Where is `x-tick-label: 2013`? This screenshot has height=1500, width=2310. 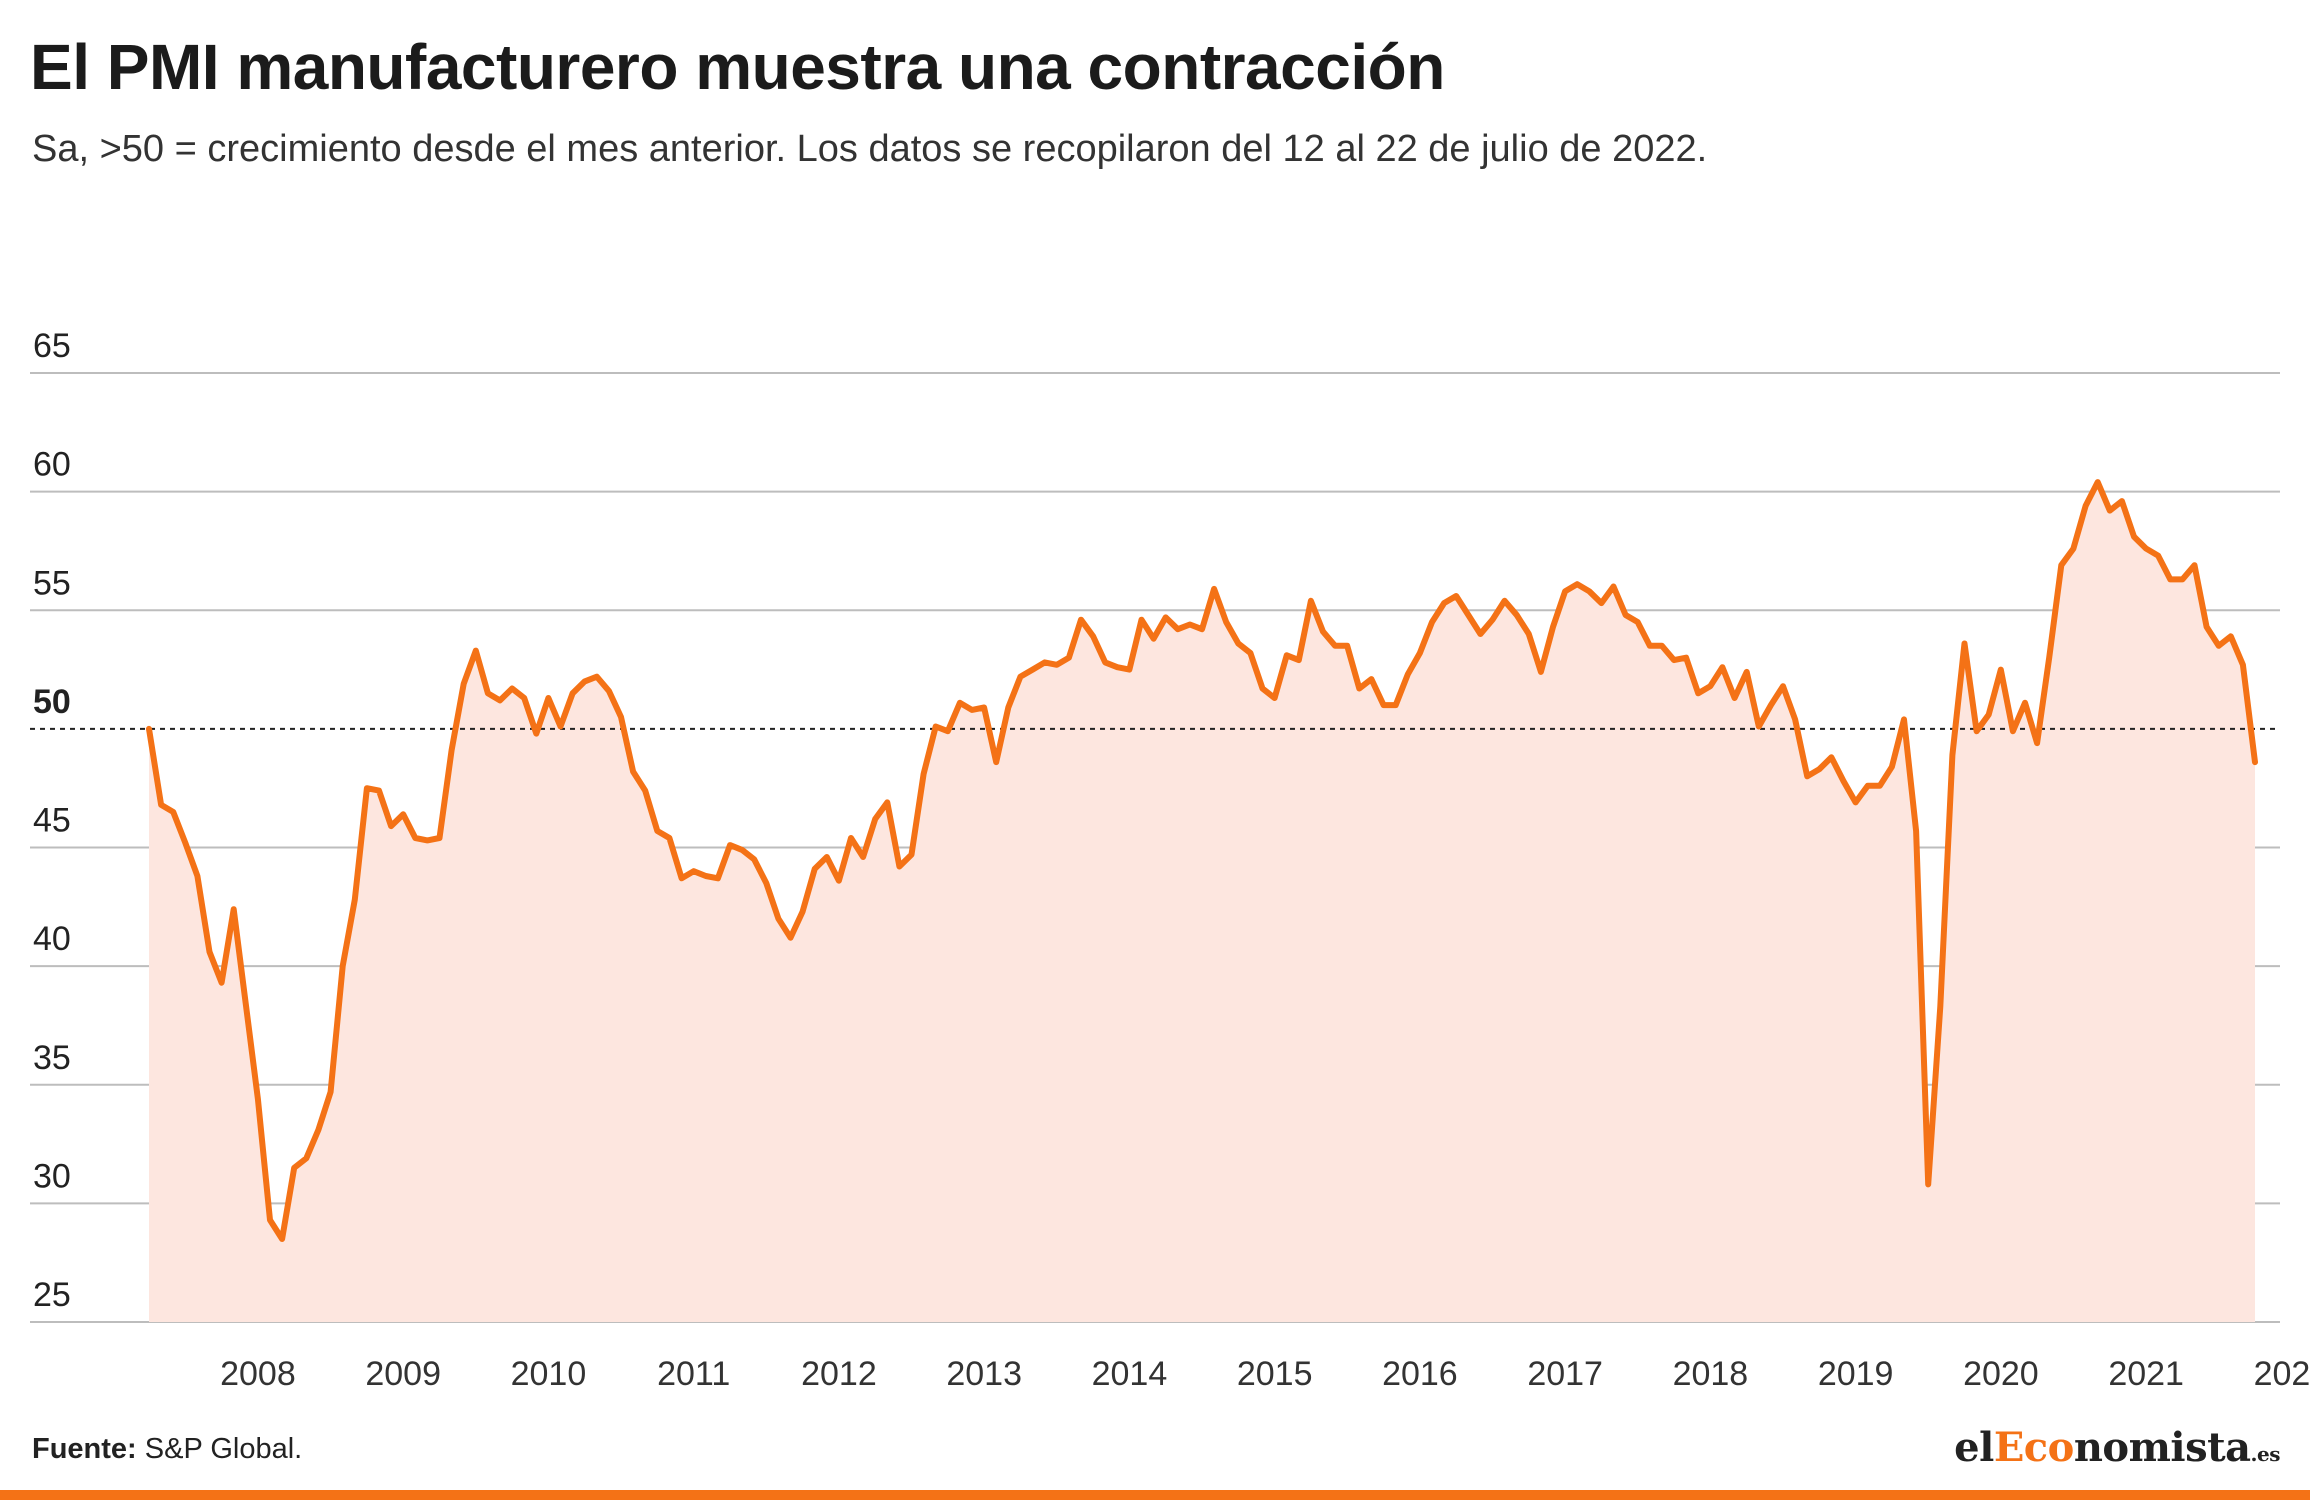
x-tick-label: 2013 is located at coordinates (984, 1374).